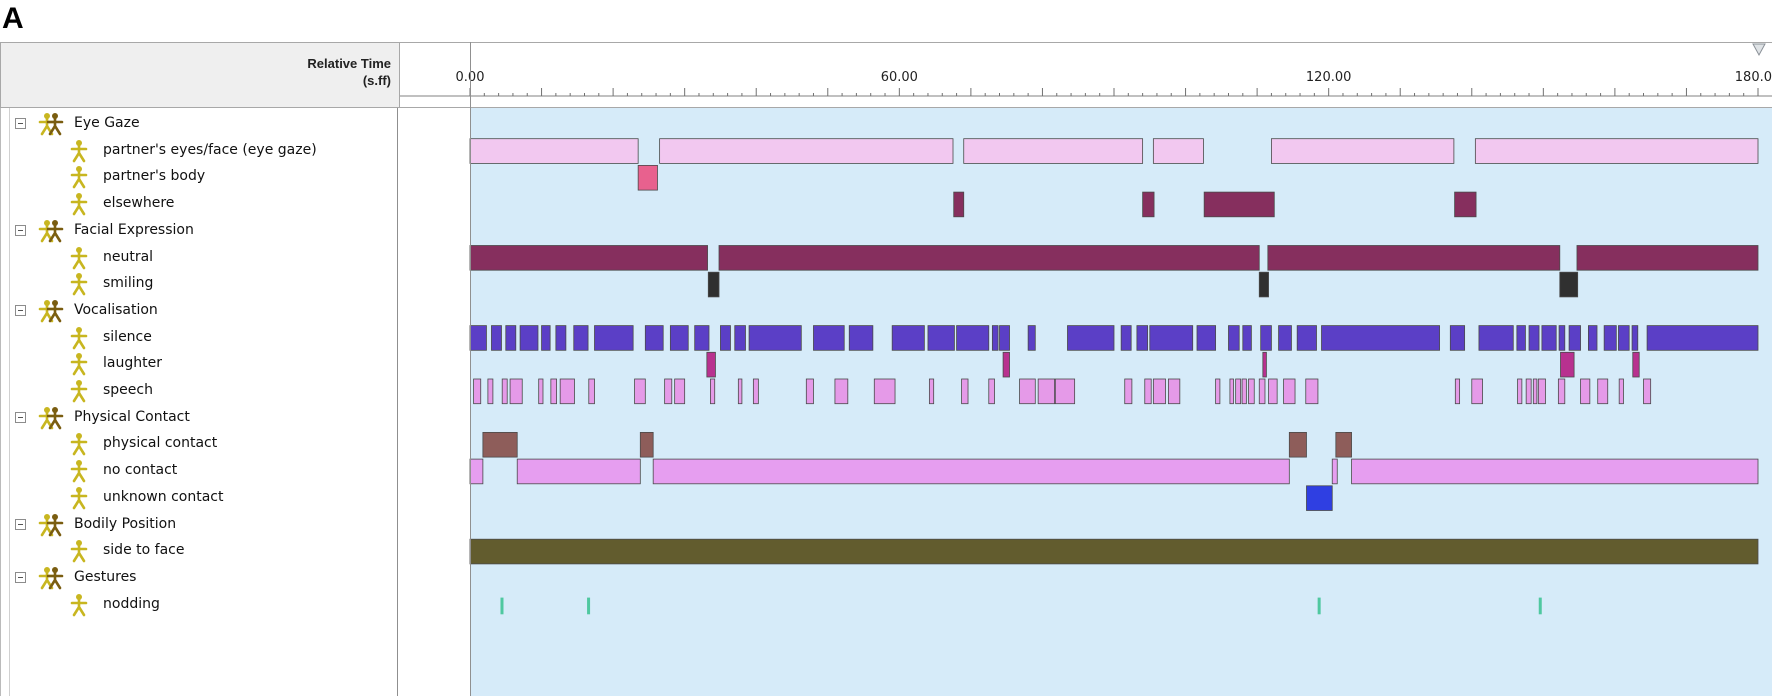  Describe the element at coordinates (200, 258) in the screenshot. I see `tree-item-neutral: neutral` at that location.